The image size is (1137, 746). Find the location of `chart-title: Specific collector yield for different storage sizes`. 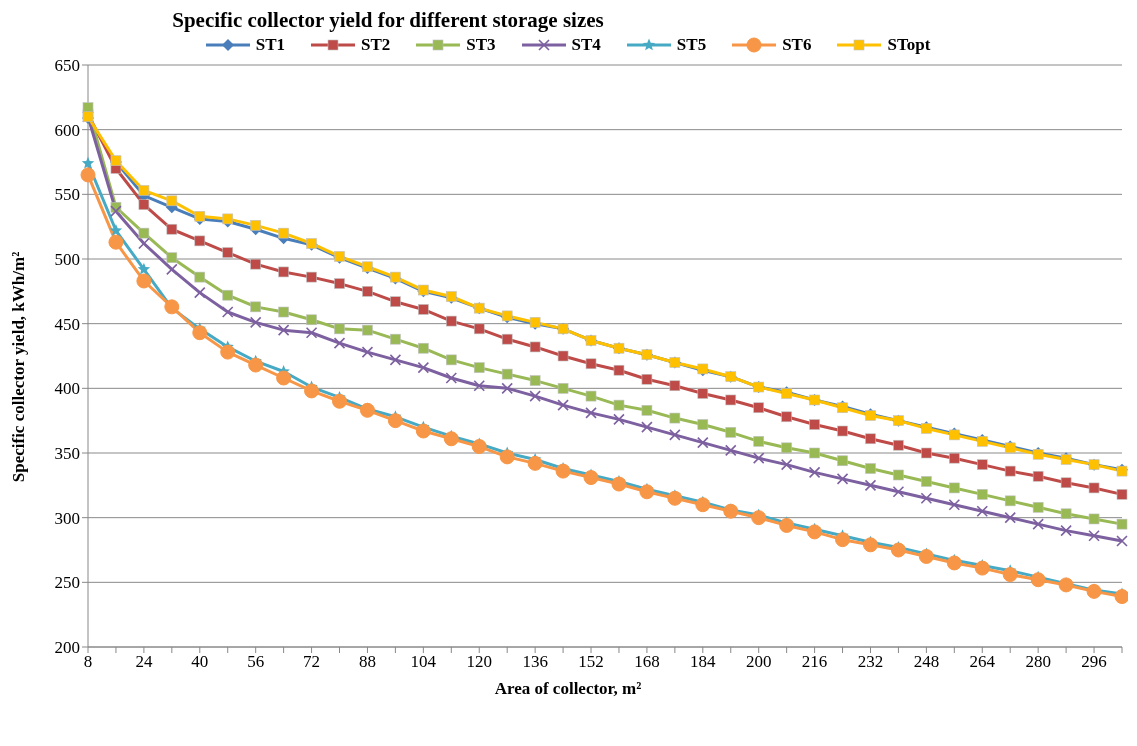

chart-title: Specific collector yield for different storage sizes is located at coordinates (388, 20).